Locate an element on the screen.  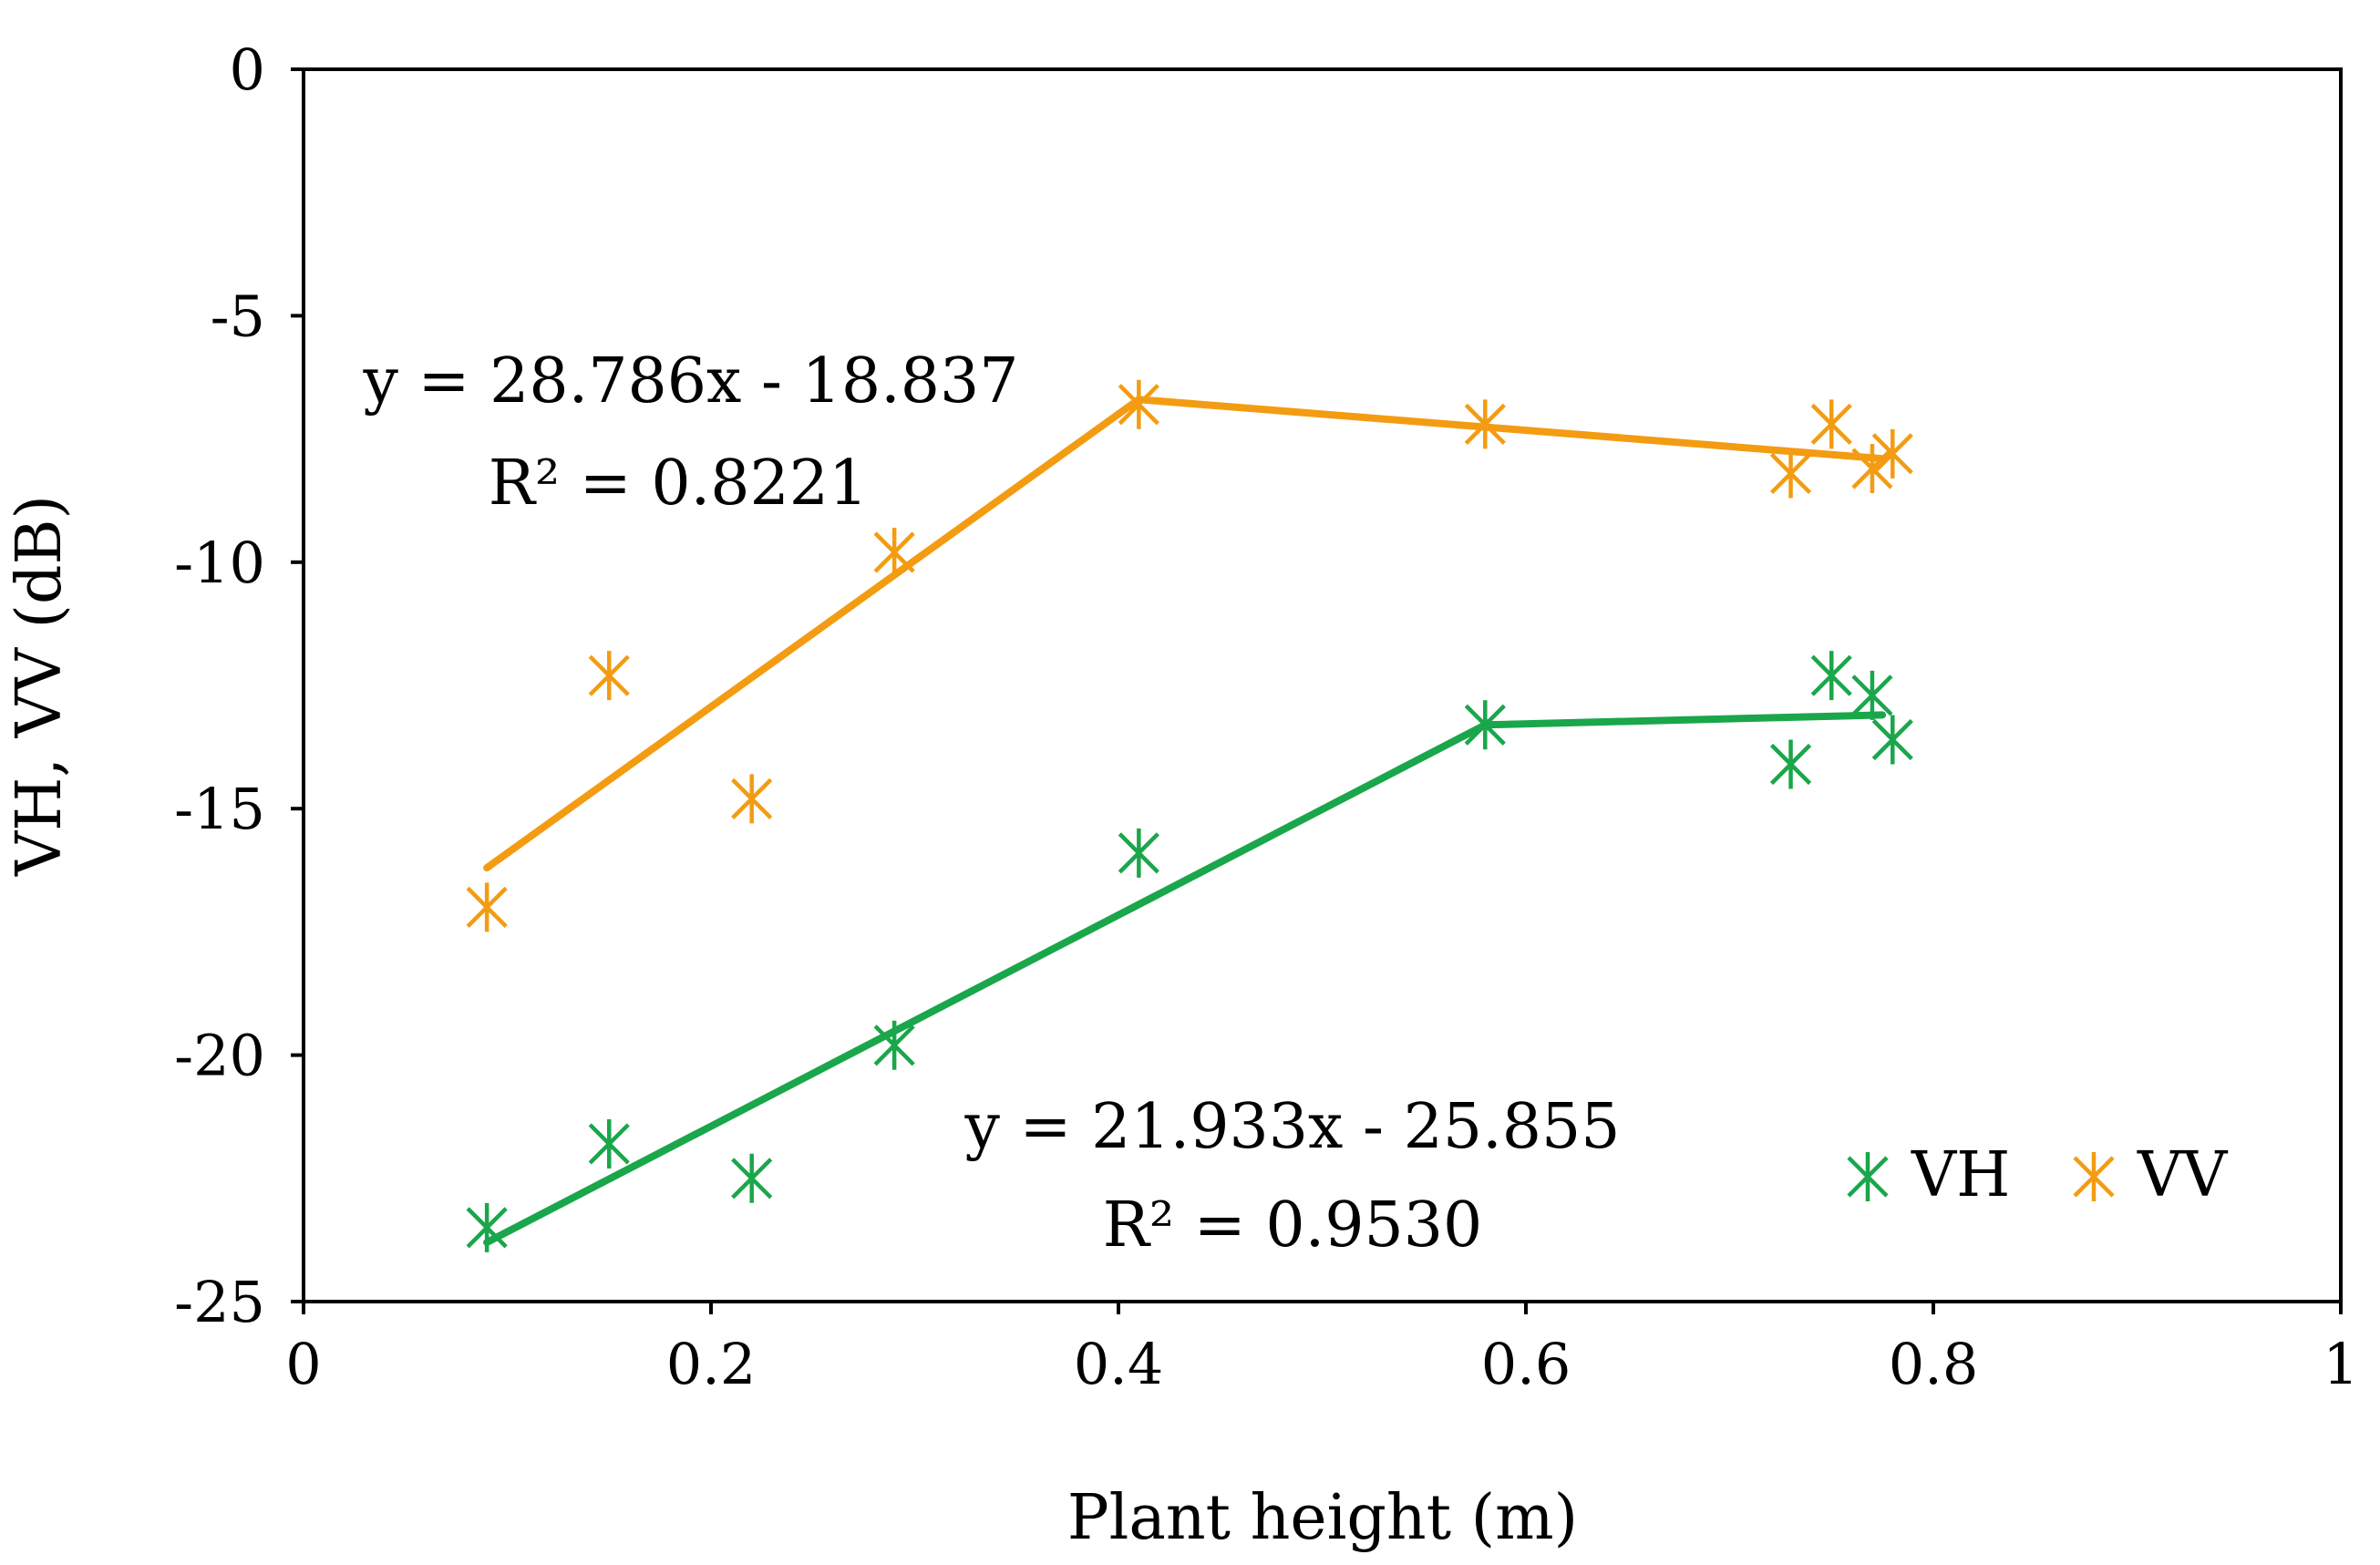
x-tick-label: 0.4 is located at coordinates (1119, 1364).